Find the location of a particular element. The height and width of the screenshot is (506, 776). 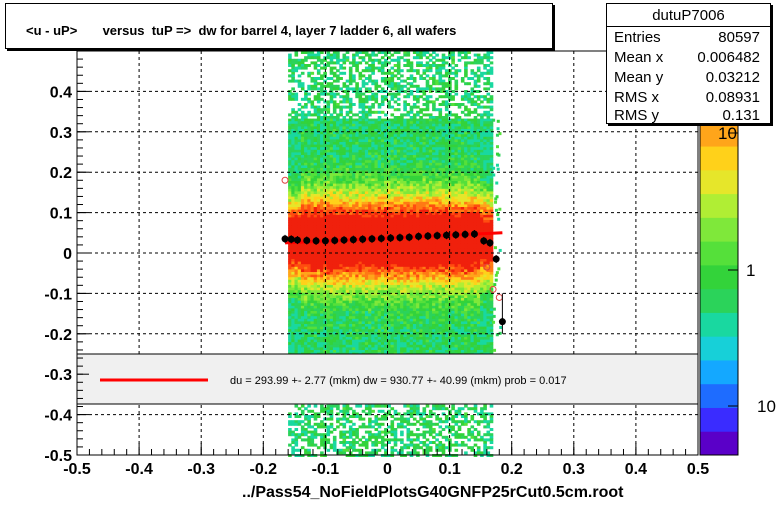

colorbar-label-bottom: 10 is located at coordinates (766, 406).